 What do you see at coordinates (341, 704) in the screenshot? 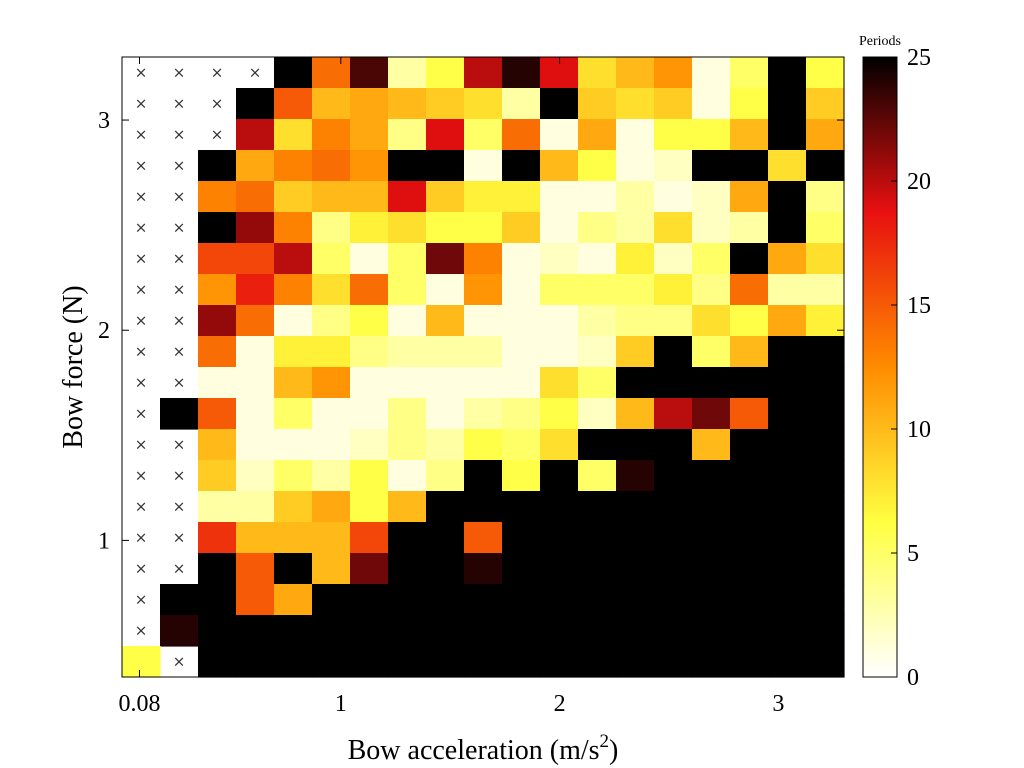
I see `x-tick-label: 1` at bounding box center [341, 704].